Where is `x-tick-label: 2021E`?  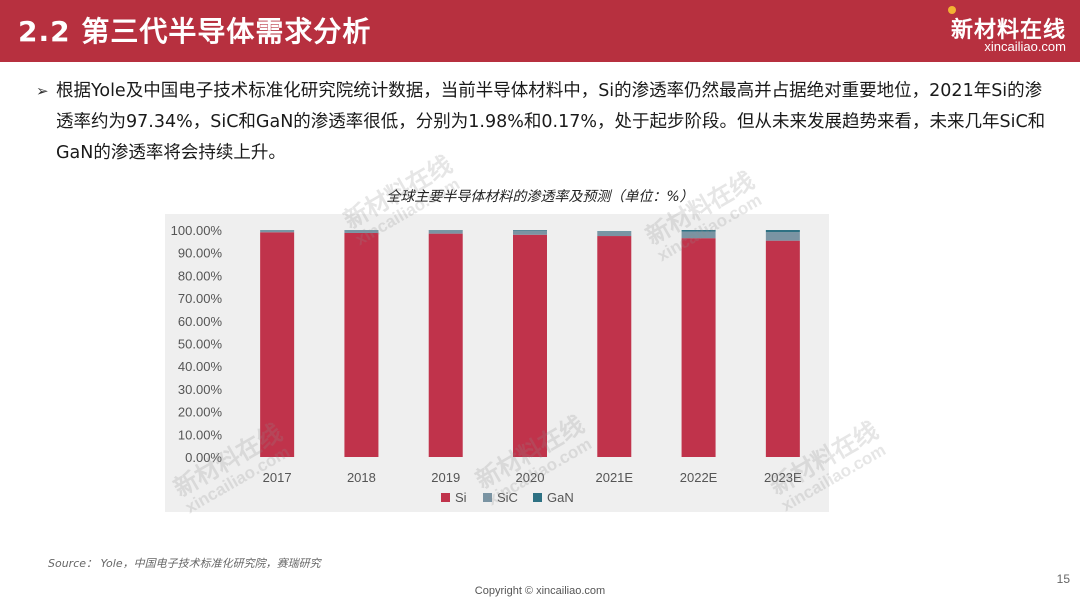
x-tick-label: 2021E is located at coordinates (614, 477).